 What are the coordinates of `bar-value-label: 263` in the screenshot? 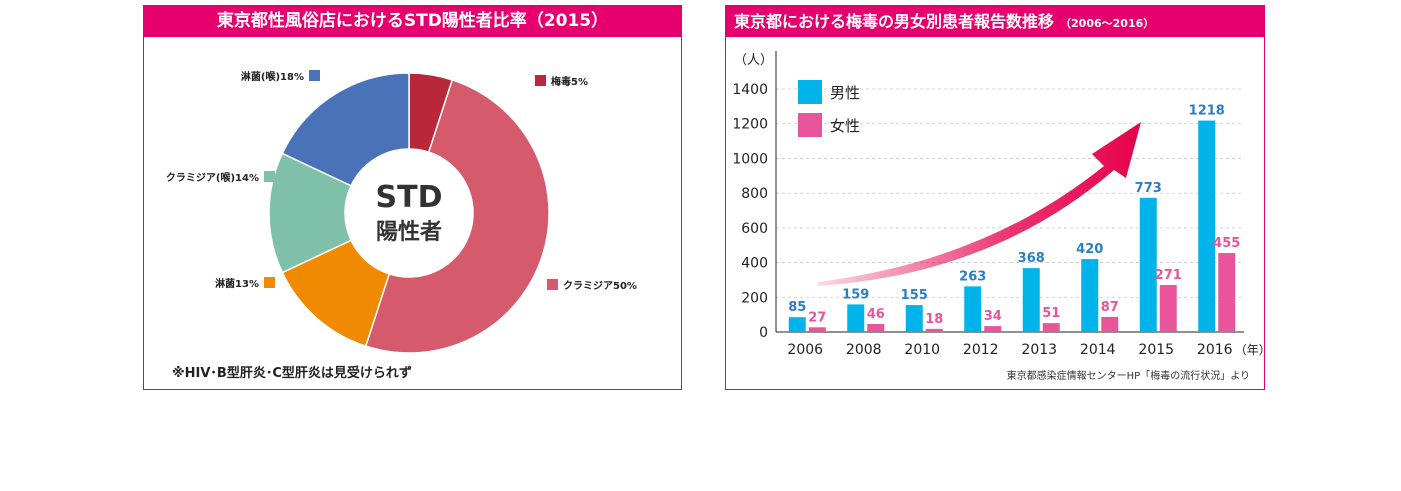 It's located at (972, 276).